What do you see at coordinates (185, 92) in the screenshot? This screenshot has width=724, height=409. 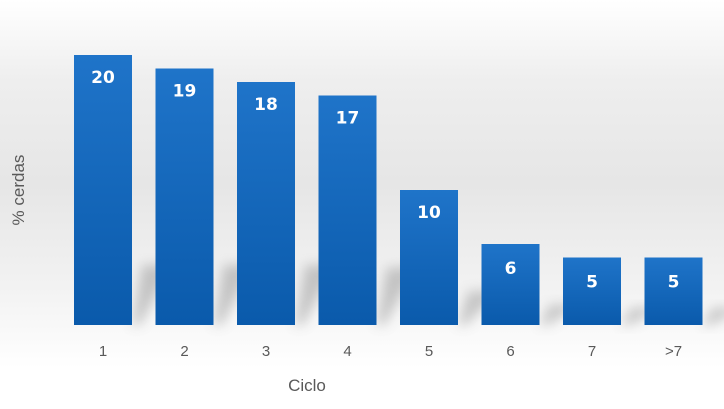 I see `data-label: 19` at bounding box center [185, 92].